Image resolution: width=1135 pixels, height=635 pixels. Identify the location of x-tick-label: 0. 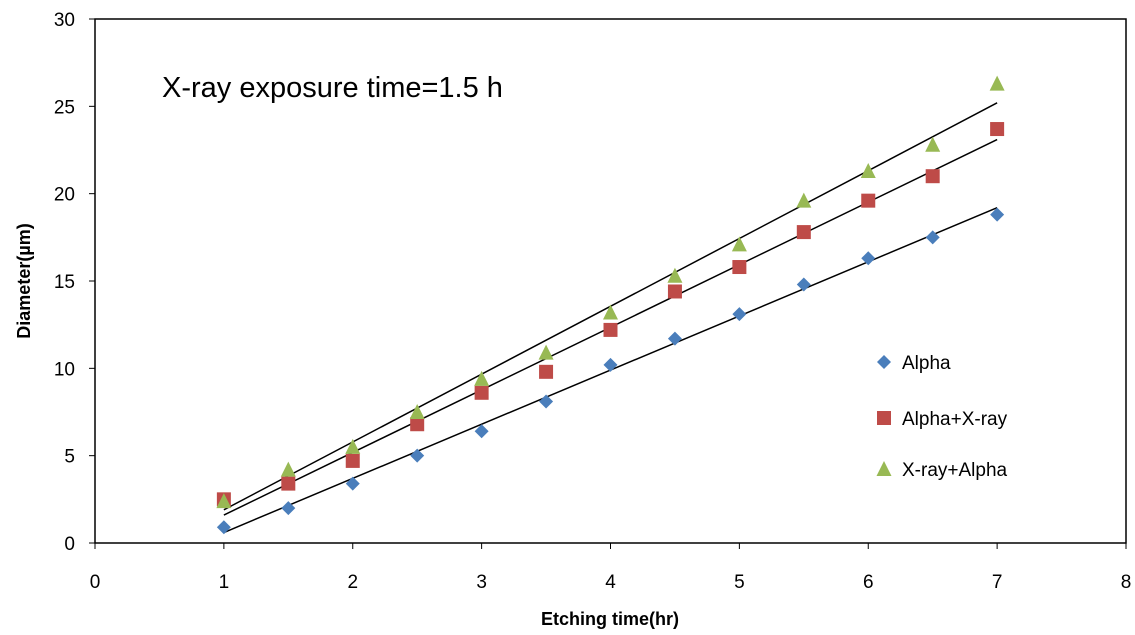
(95, 582).